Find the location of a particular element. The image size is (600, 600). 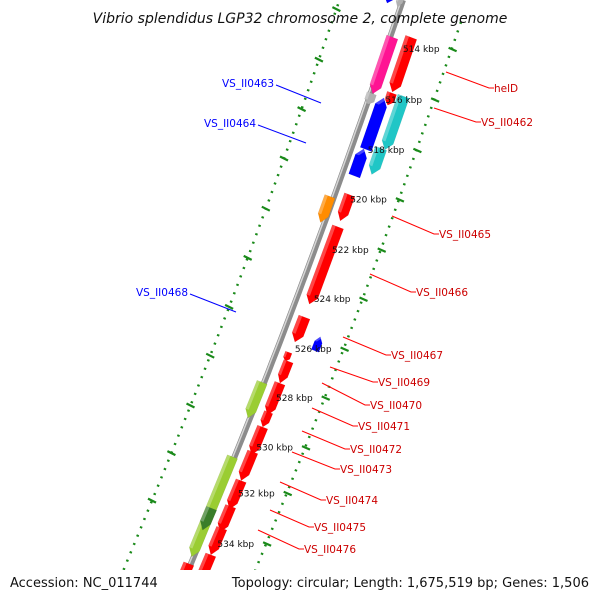

leader-VS_II0469 is located at coordinates (353, 374).